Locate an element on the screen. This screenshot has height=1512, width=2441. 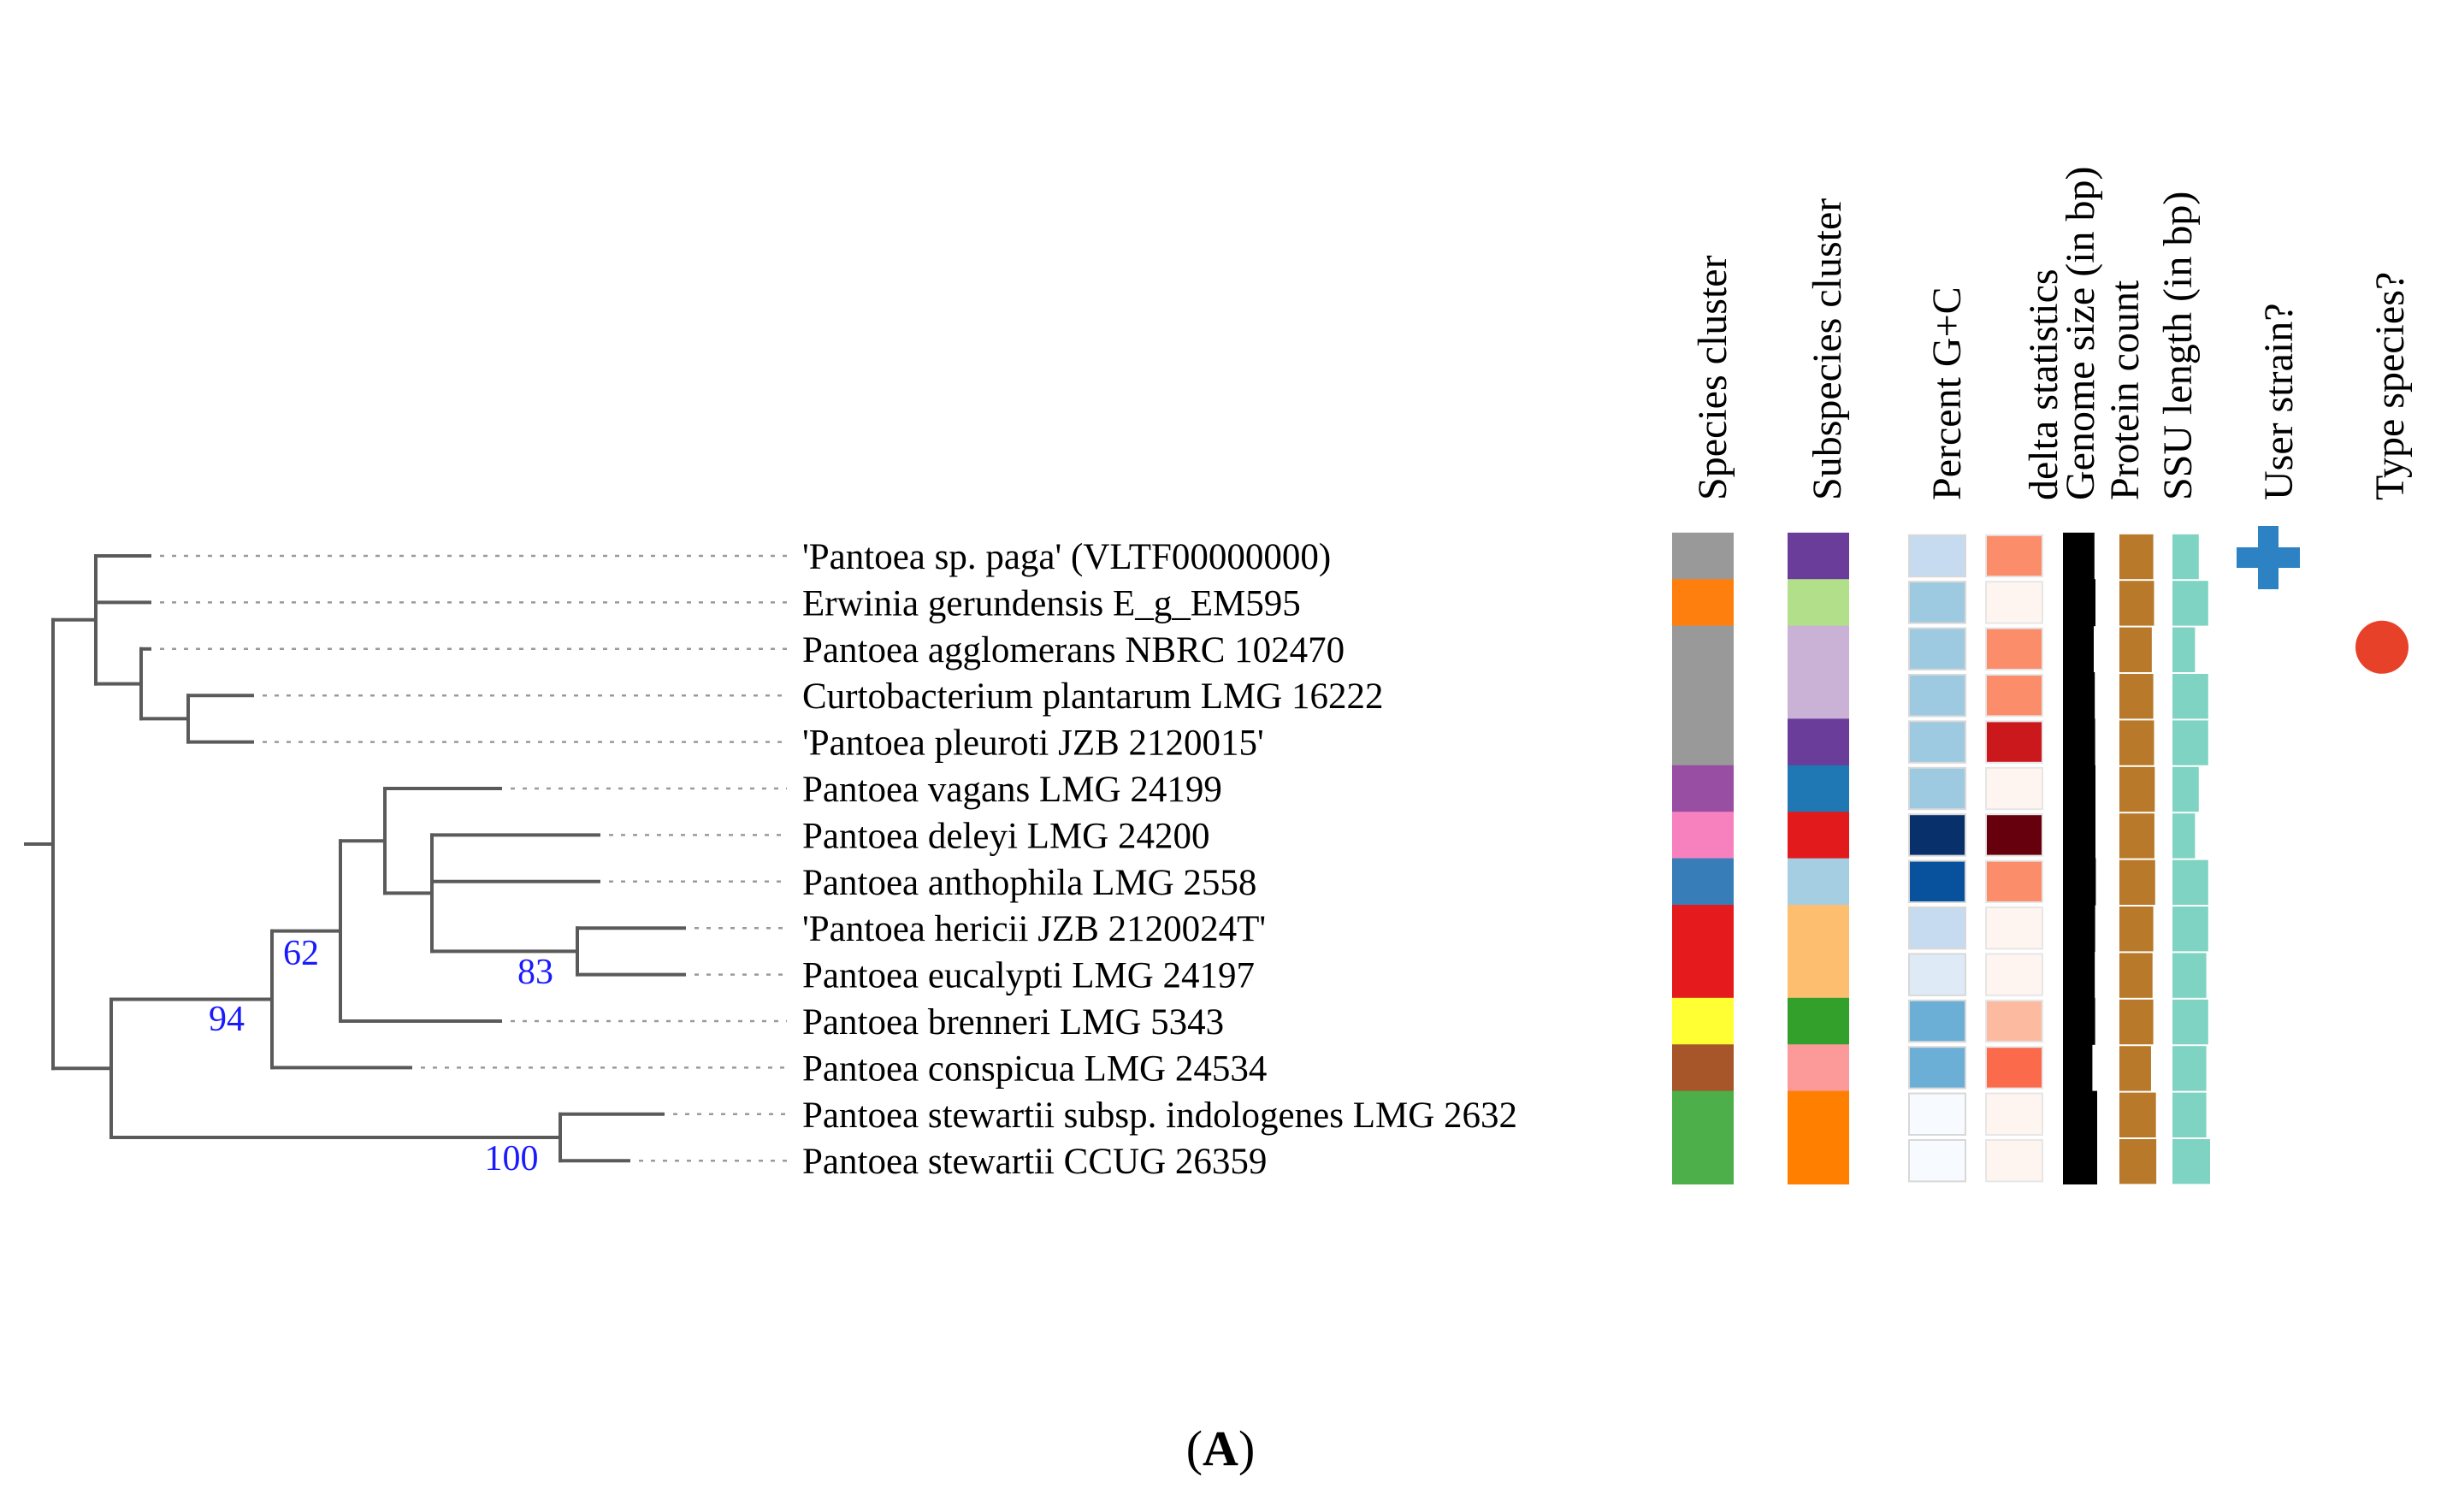
taxon-label: Pantoea conspicua LMG 24534 is located at coordinates (1034, 1068).